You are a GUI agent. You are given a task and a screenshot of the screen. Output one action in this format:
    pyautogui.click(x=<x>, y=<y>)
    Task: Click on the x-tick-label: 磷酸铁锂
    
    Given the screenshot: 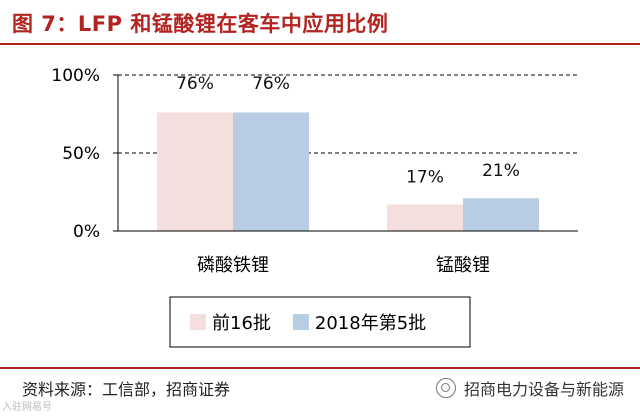 What is the action you would take?
    pyautogui.click(x=233, y=265)
    